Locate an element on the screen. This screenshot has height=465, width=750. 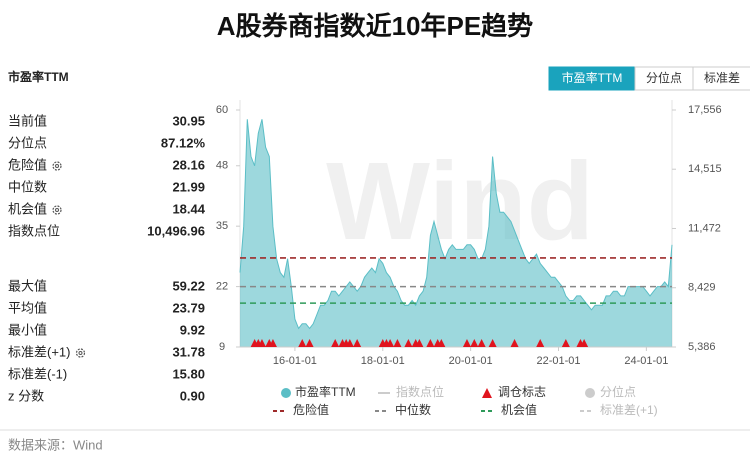
y-tick-label: 22 is located at coordinates (222, 286).